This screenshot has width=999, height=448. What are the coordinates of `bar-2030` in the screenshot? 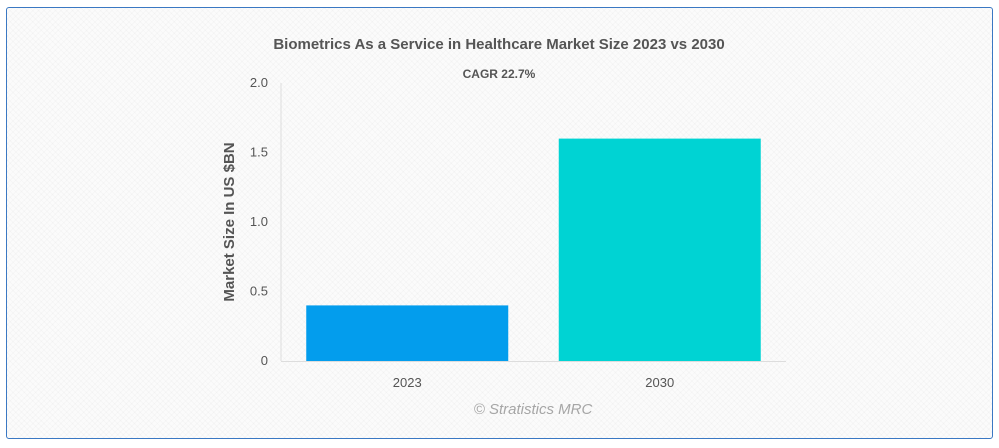 It's located at (659, 249).